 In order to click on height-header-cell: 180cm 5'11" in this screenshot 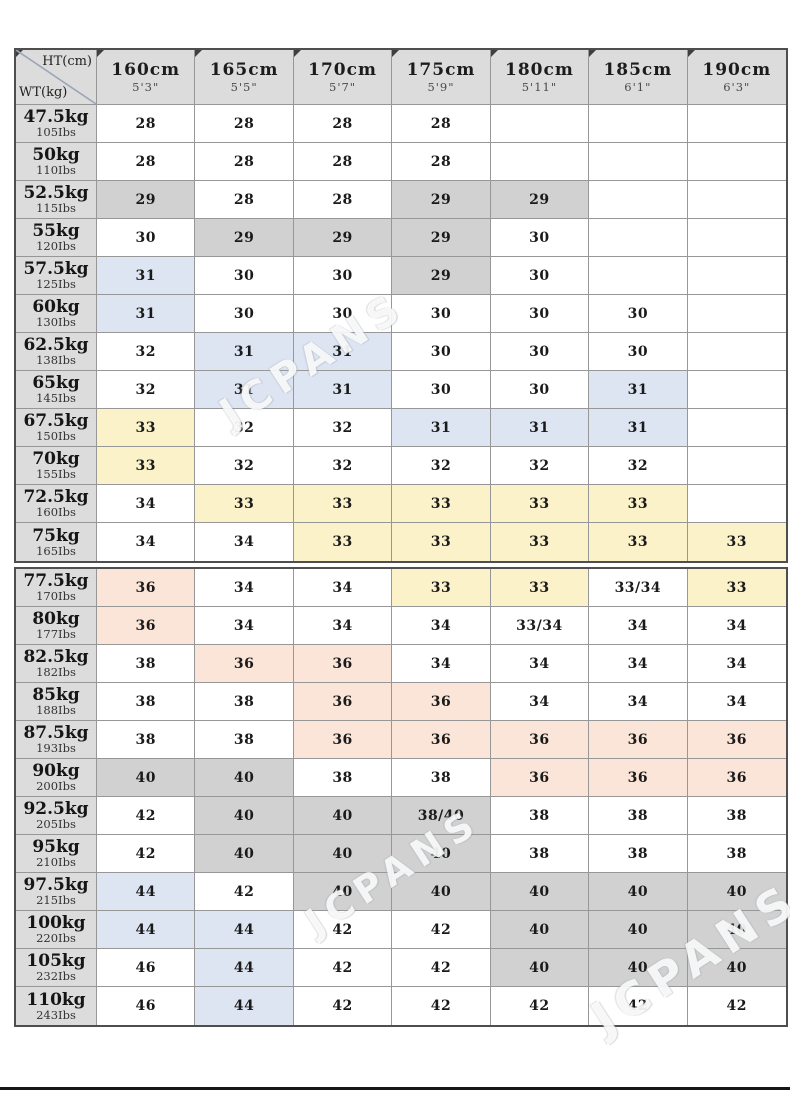, I will do `click(540, 77)`.